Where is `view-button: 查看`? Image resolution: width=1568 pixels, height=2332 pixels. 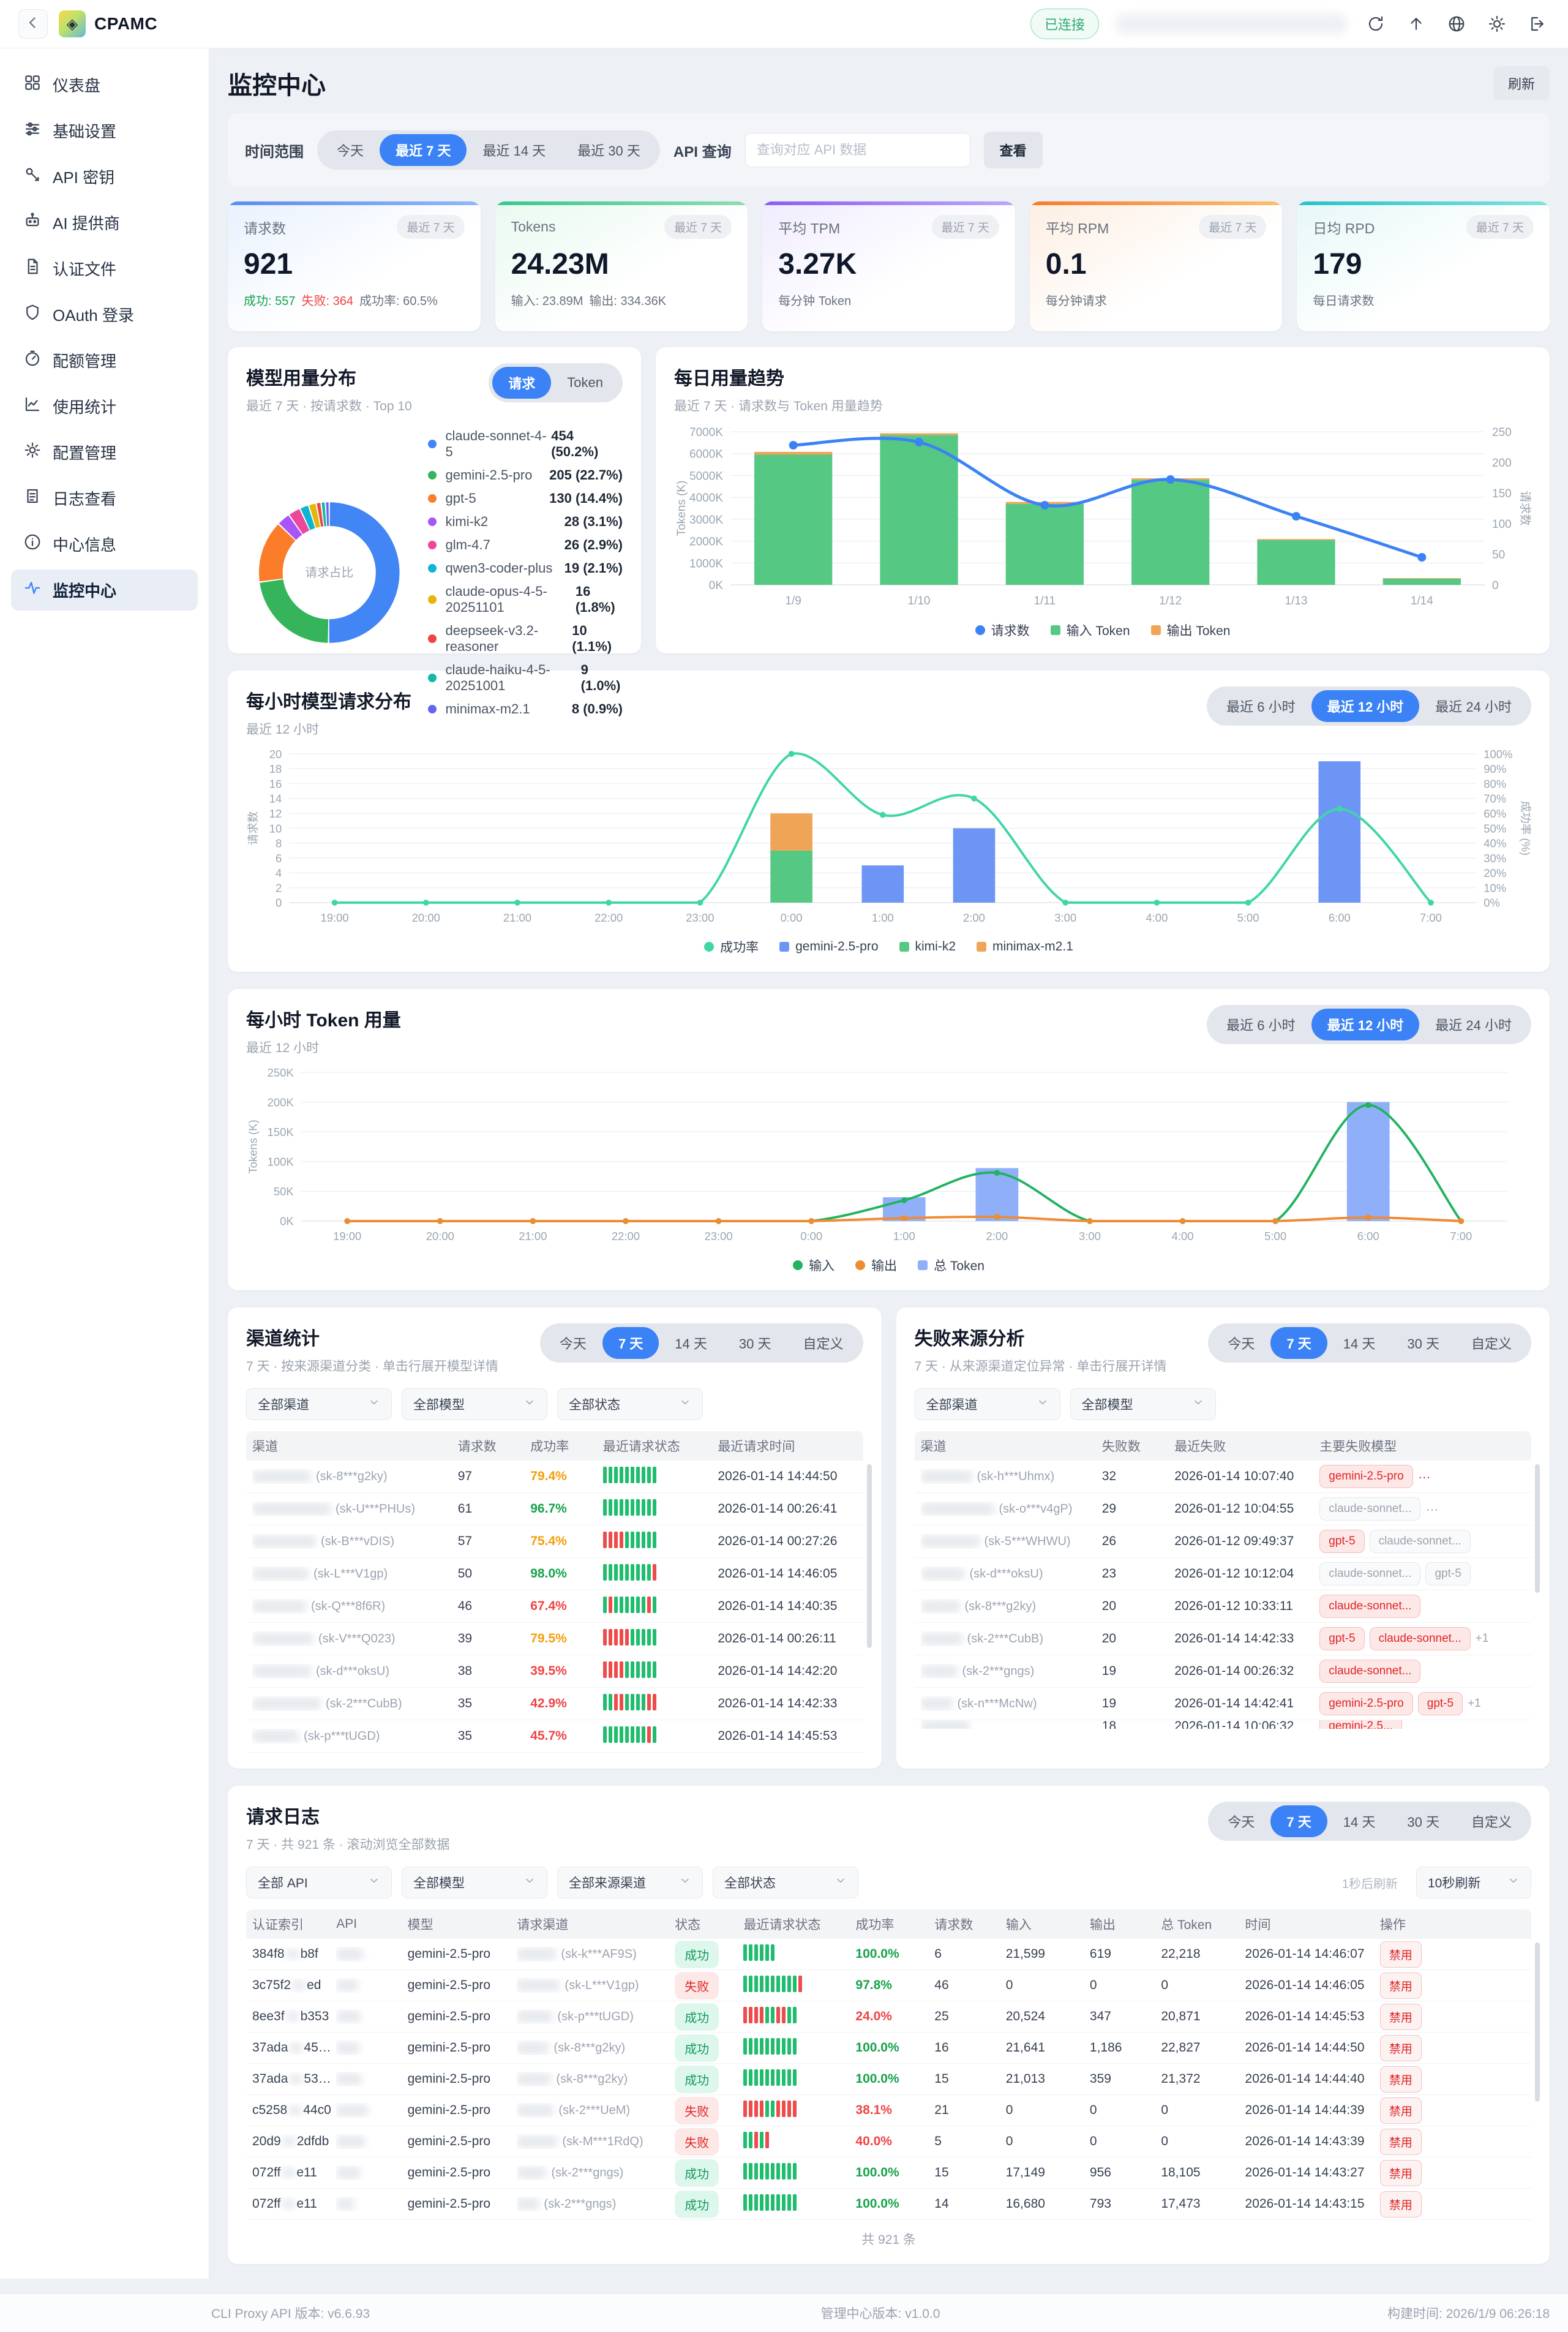
view-button: 查看 is located at coordinates (1013, 150).